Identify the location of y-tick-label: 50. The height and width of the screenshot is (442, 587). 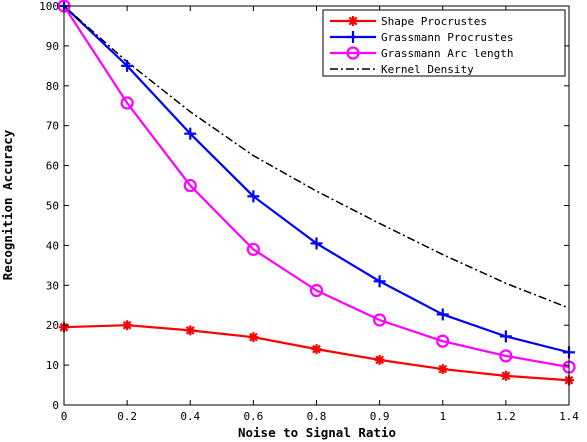
(52, 206).